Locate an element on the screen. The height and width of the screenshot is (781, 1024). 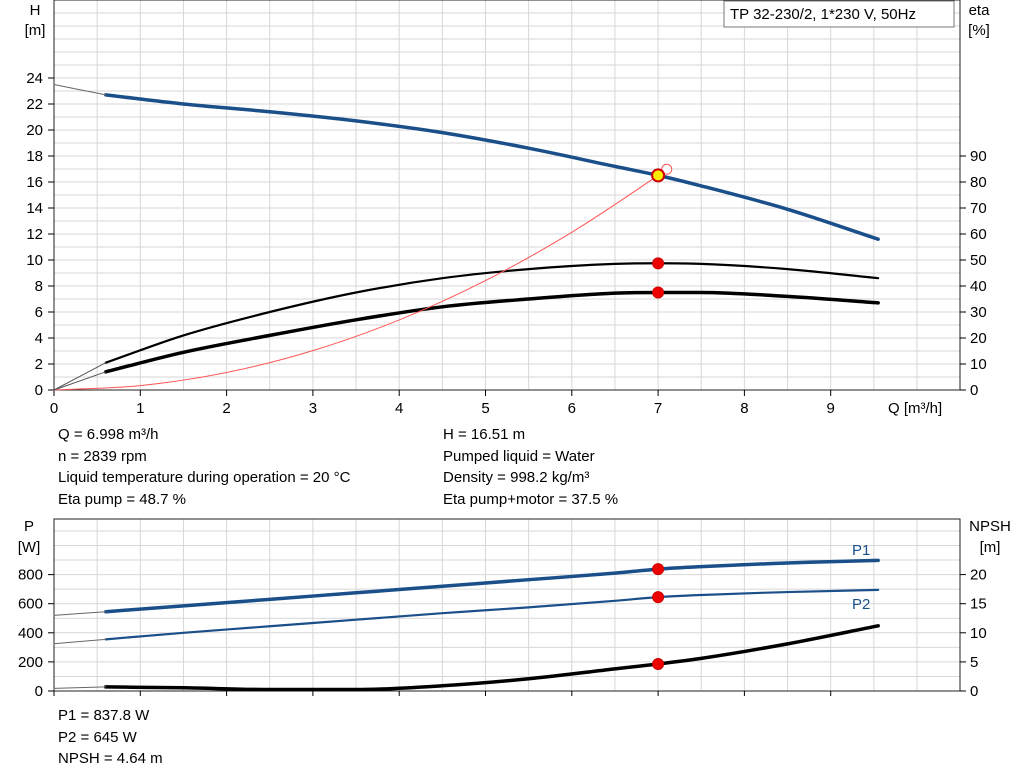
y-left-tick-label: 12 is located at coordinates (34, 234).